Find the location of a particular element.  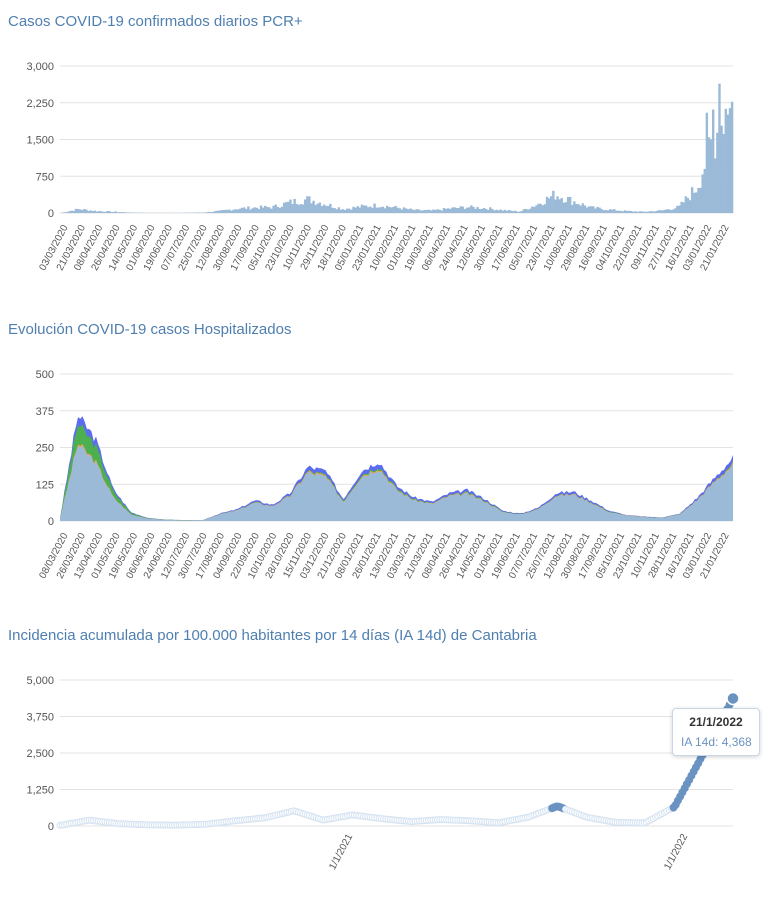

y-tick-label: 1,250 is located at coordinates (40, 791).